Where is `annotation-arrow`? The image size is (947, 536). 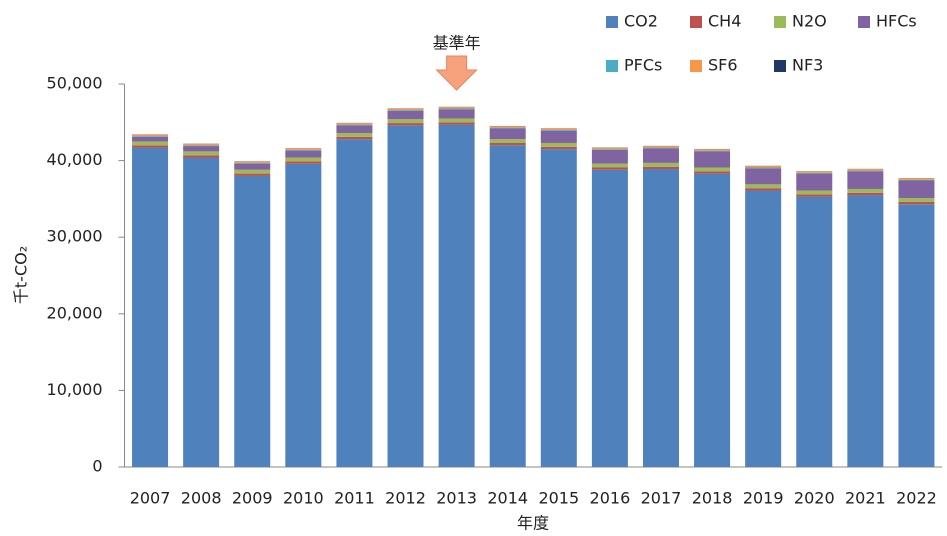 annotation-arrow is located at coordinates (457, 73).